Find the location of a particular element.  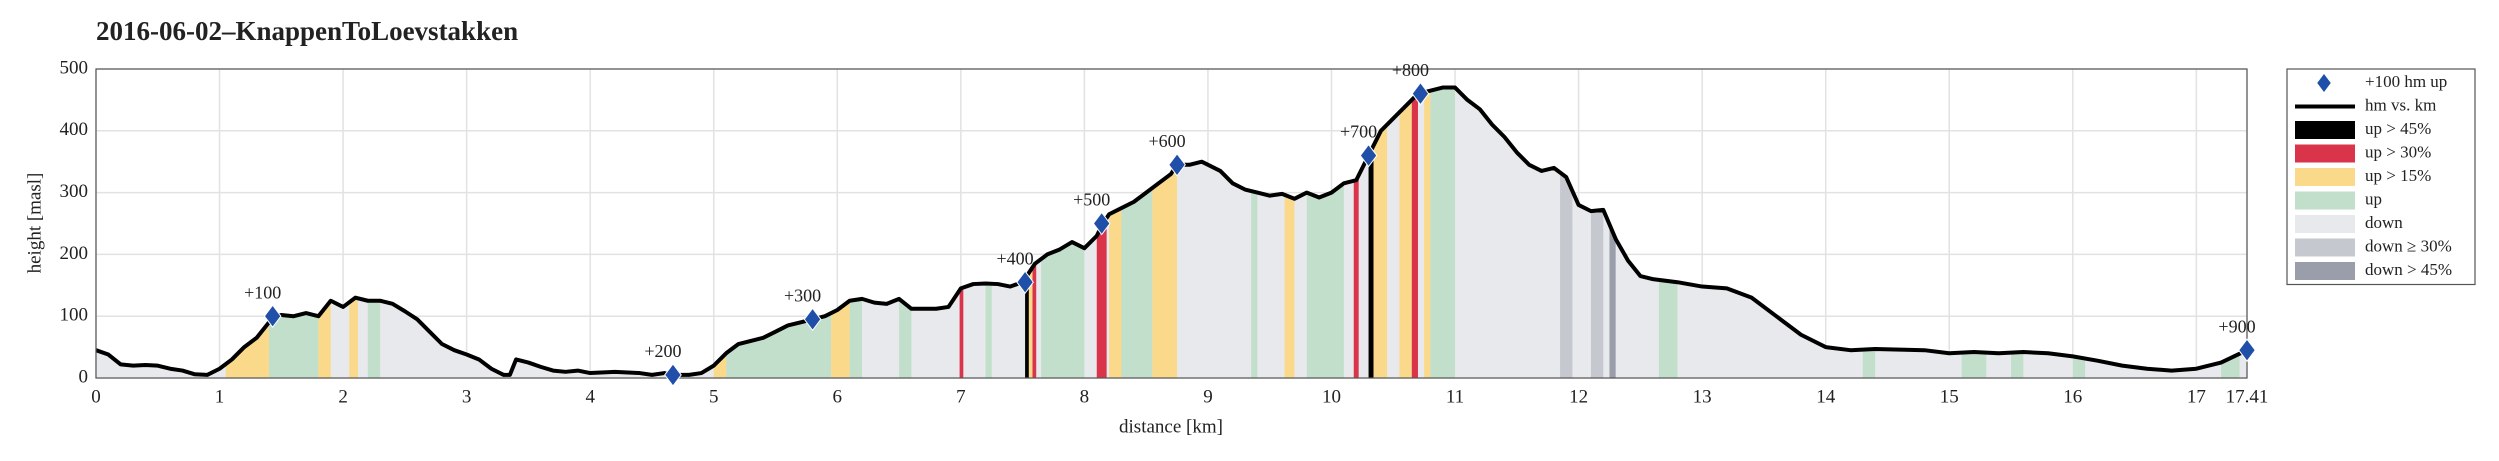

x-tick-label: 13 is located at coordinates (1702, 396).